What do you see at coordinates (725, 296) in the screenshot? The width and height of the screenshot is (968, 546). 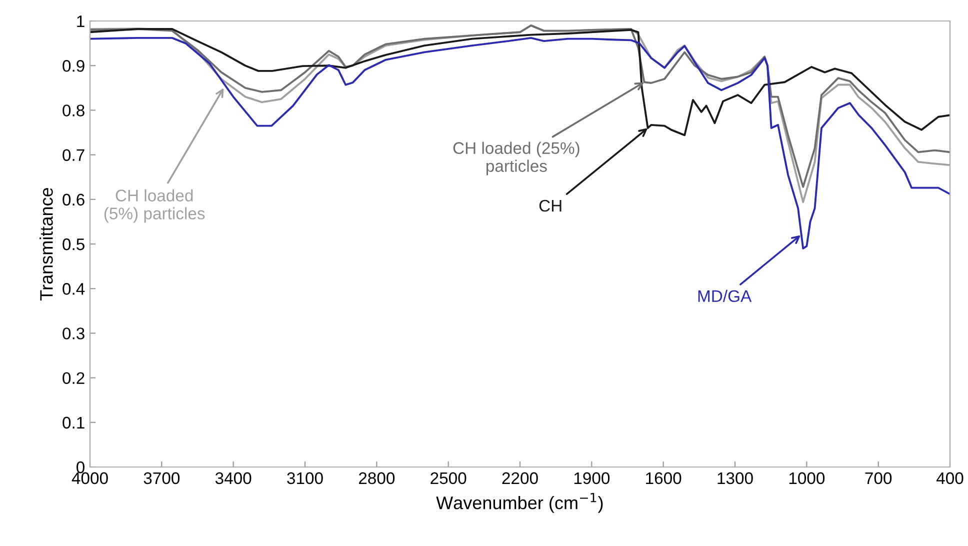 I see `annotation: MD/GA` at bounding box center [725, 296].